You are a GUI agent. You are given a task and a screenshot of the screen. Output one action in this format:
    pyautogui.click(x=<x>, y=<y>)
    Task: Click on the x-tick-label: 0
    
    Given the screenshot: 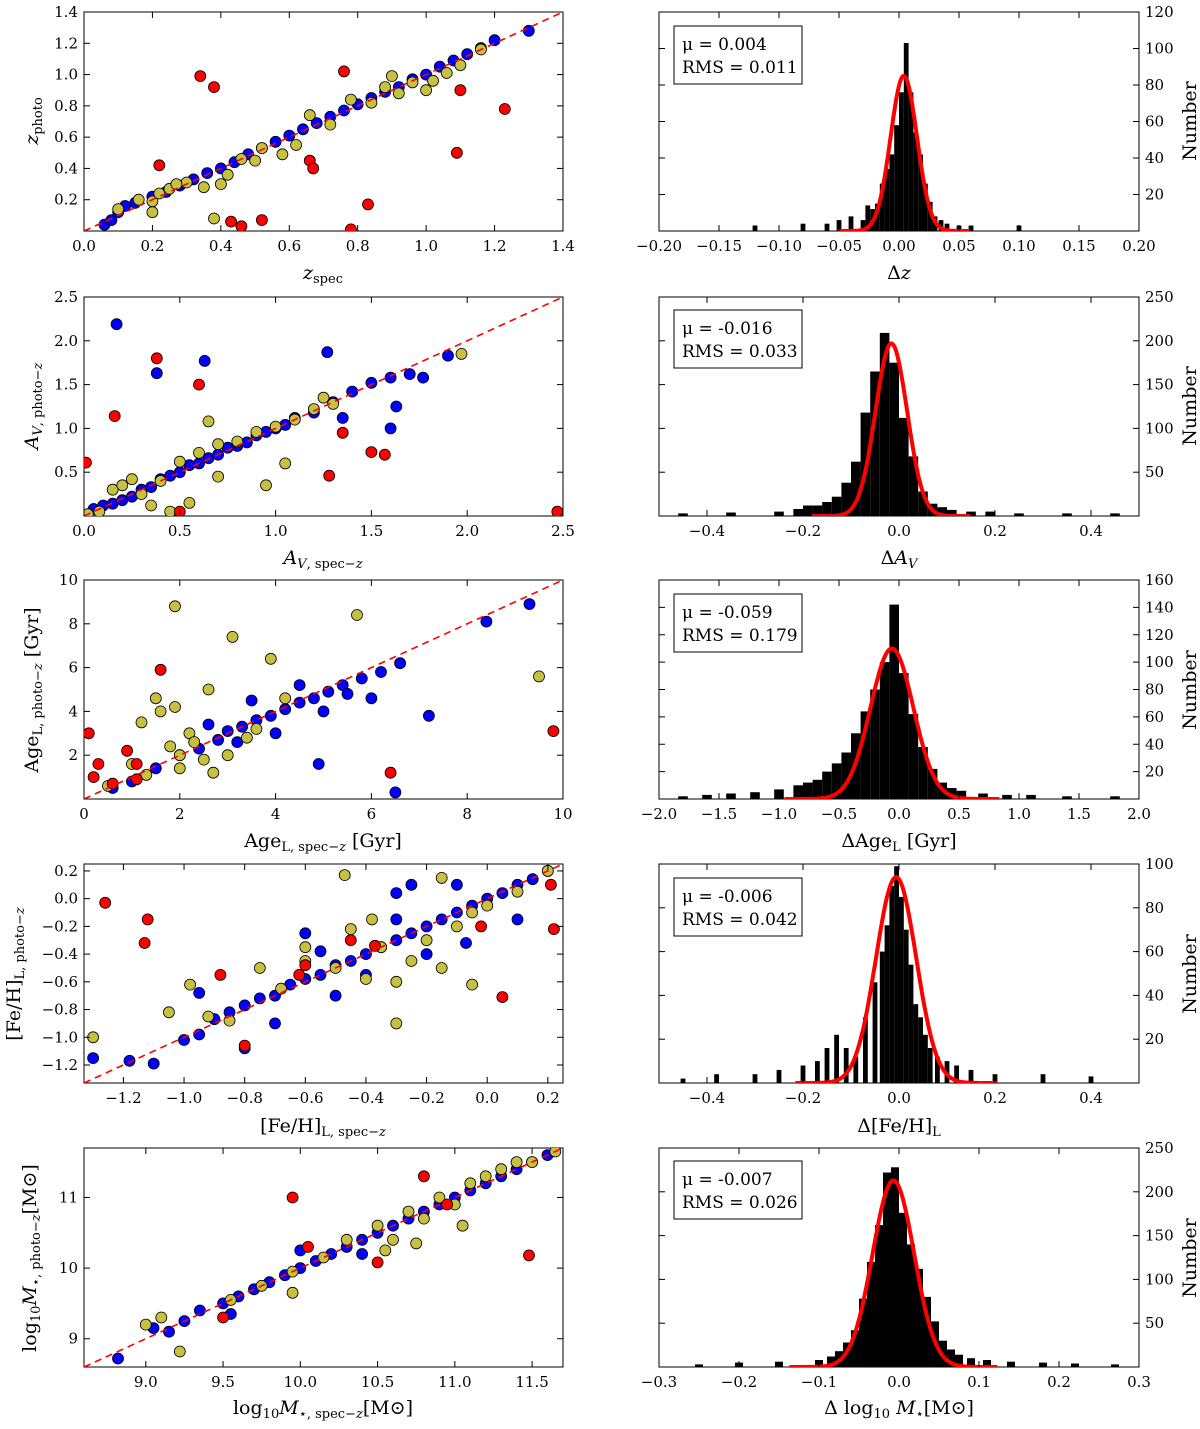 What is the action you would take?
    pyautogui.click(x=84, y=814)
    